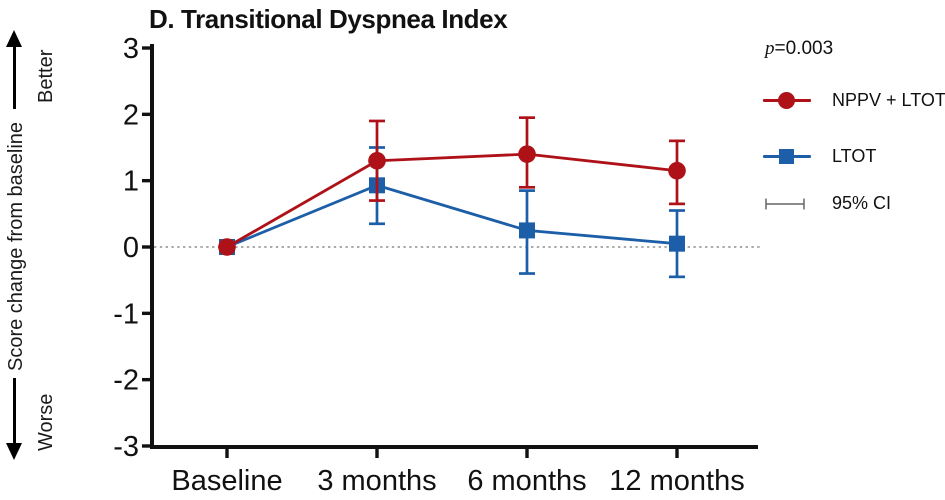 Image resolution: width=945 pixels, height=500 pixels. Describe the element at coordinates (854, 156) in the screenshot. I see `legend-label-ltot: LTOT` at that location.